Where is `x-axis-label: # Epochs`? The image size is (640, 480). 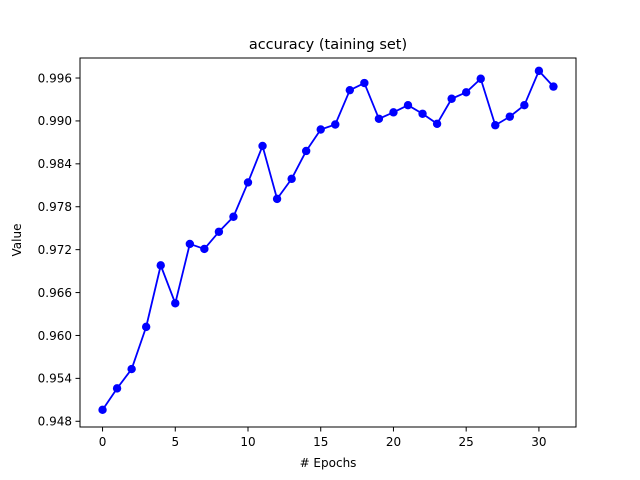
x-axis-label: # Epochs is located at coordinates (328, 463).